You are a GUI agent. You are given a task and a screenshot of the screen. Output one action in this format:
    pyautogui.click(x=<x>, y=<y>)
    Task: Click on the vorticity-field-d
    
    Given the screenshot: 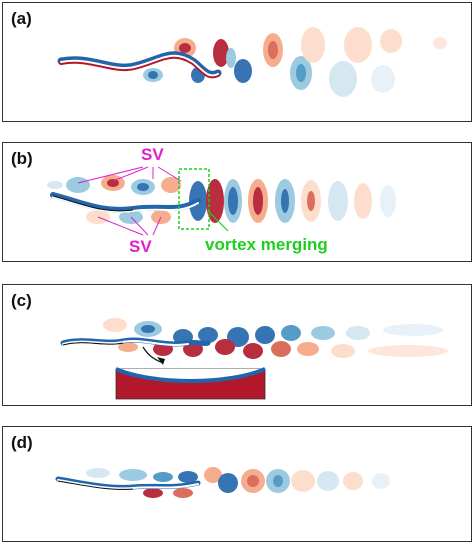 What is the action you would take?
    pyautogui.click(x=222, y=482)
    